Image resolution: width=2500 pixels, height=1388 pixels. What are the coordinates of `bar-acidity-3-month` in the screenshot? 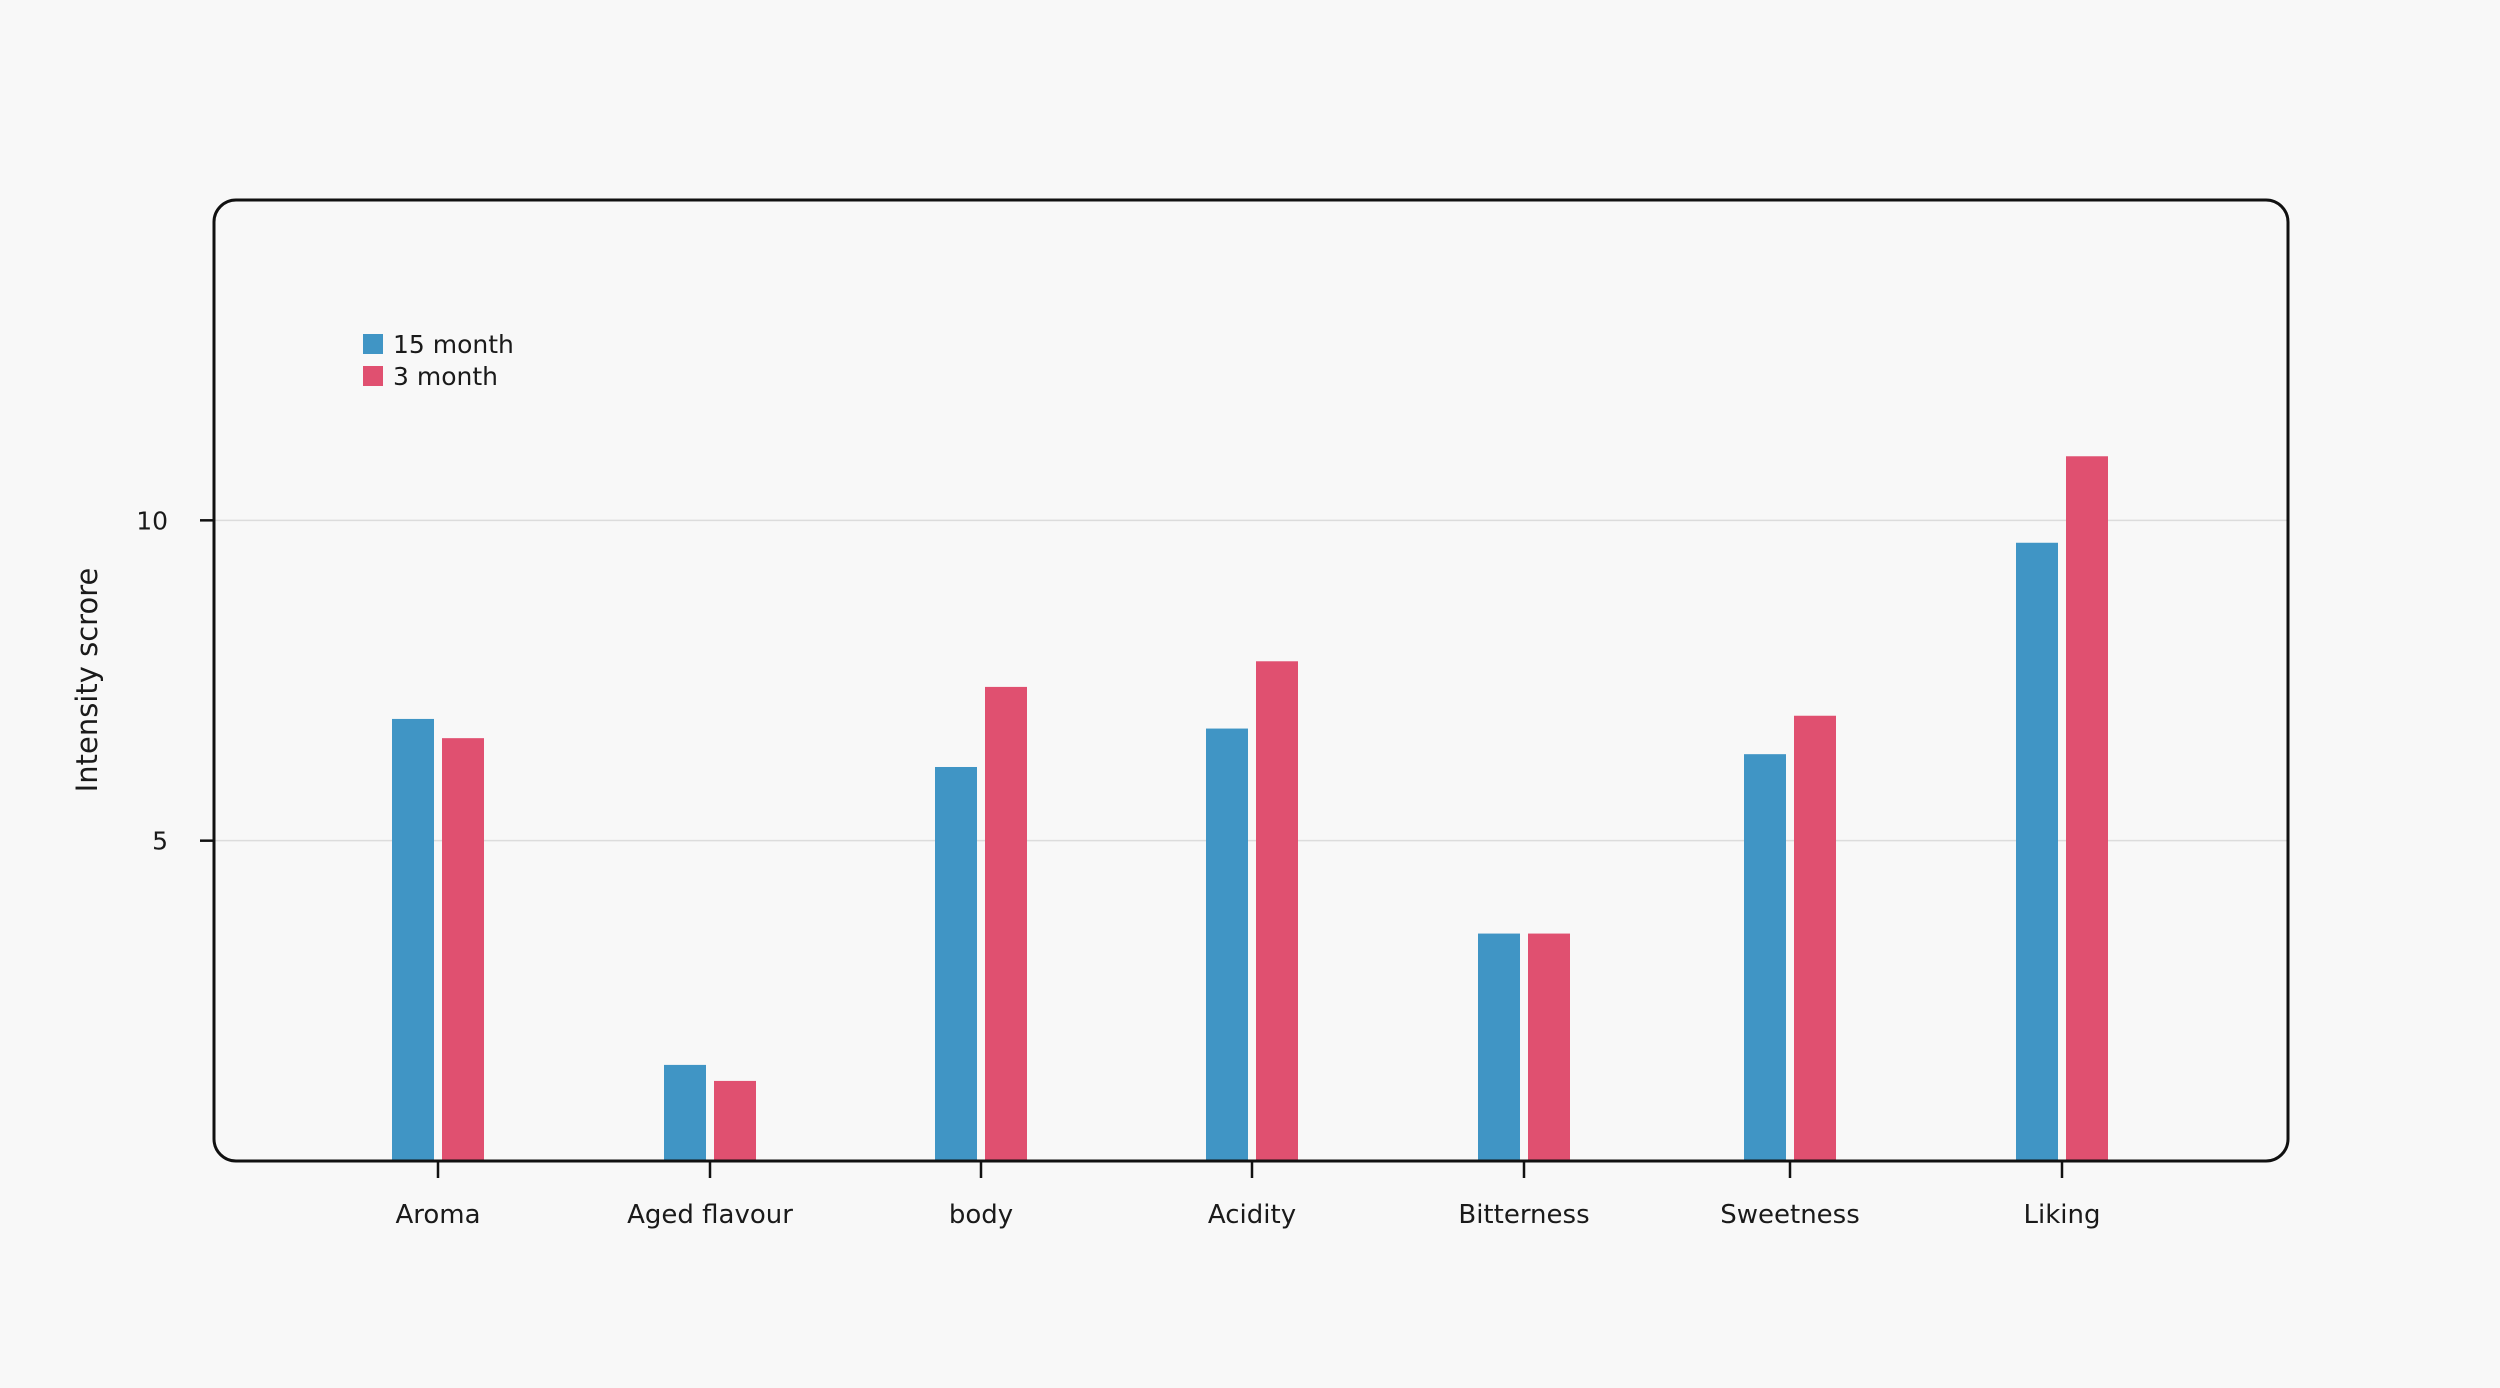 It's located at (1277, 911).